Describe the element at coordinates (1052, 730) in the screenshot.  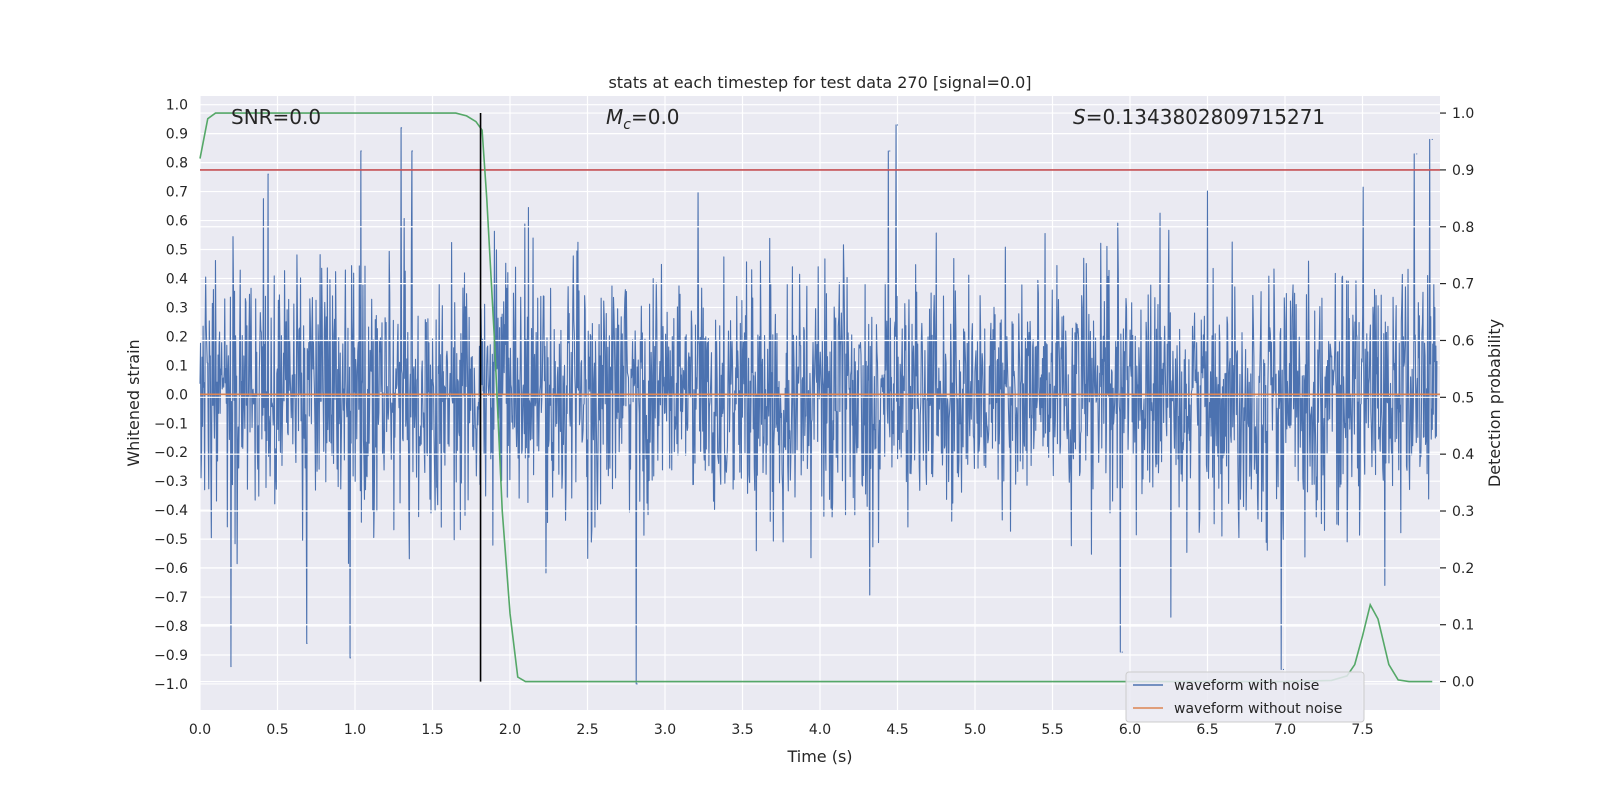
I see `x-tick-label: 5.5` at that location.